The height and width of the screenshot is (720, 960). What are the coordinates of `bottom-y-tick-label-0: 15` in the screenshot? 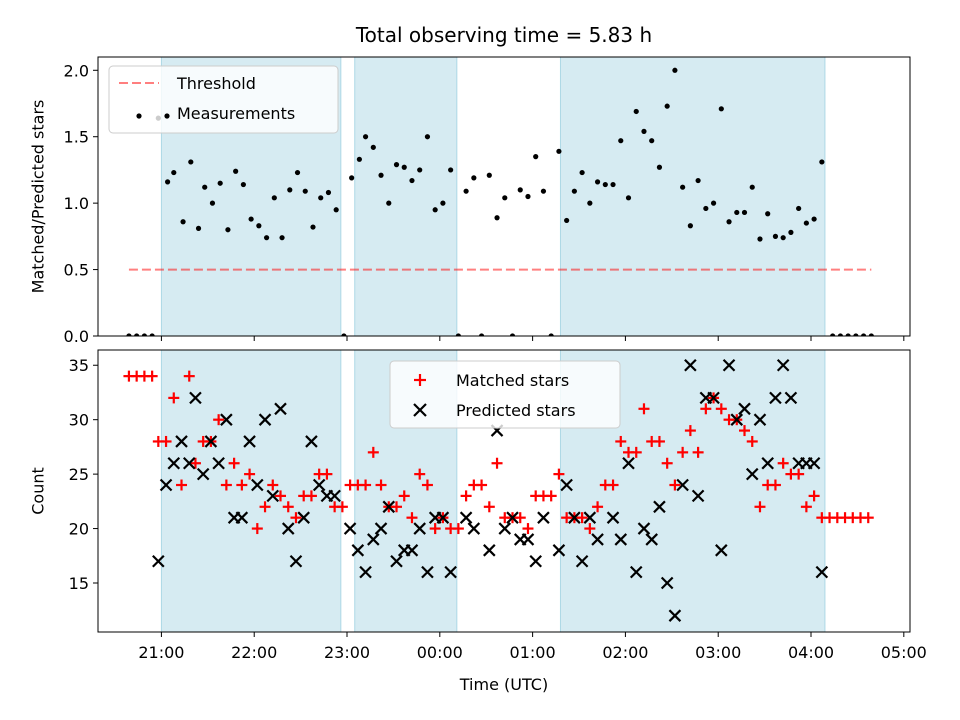 It's located at (79, 583).